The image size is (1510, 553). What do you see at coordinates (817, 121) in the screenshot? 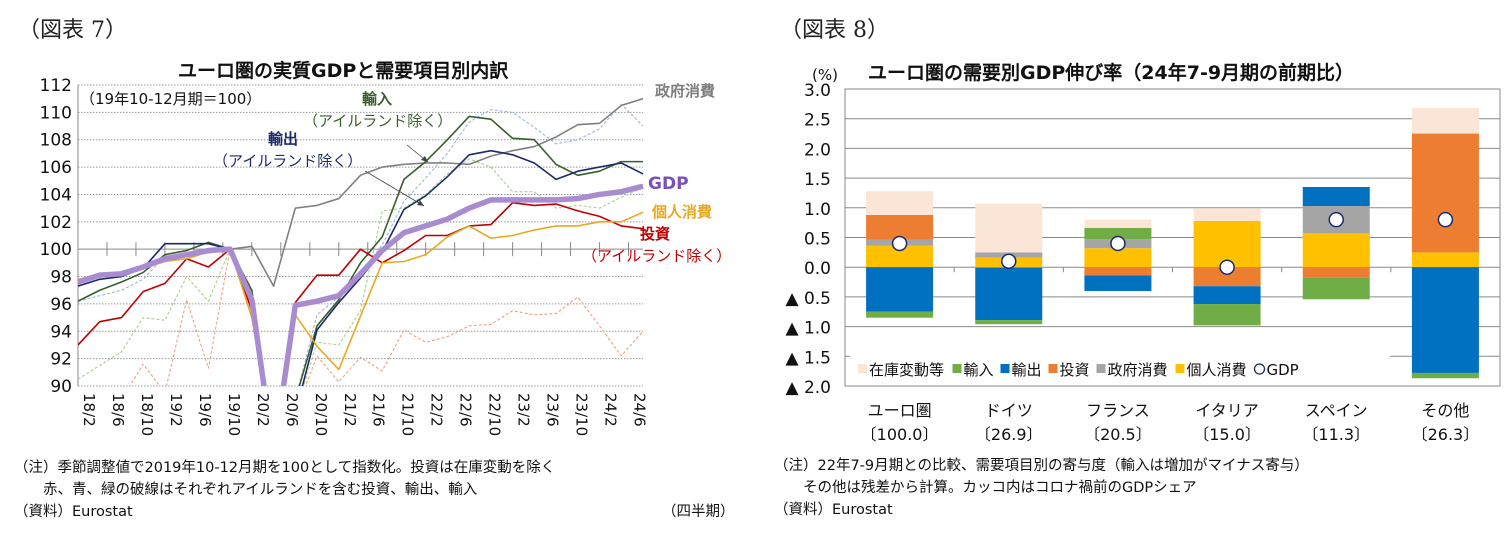
I see `y-tick-label: 2.5` at bounding box center [817, 121].